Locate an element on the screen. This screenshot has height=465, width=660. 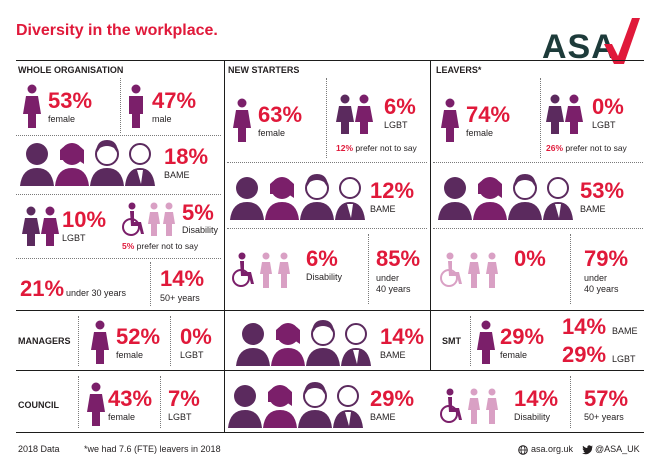
council-female-pct: 43% is located at coordinates (130, 398).